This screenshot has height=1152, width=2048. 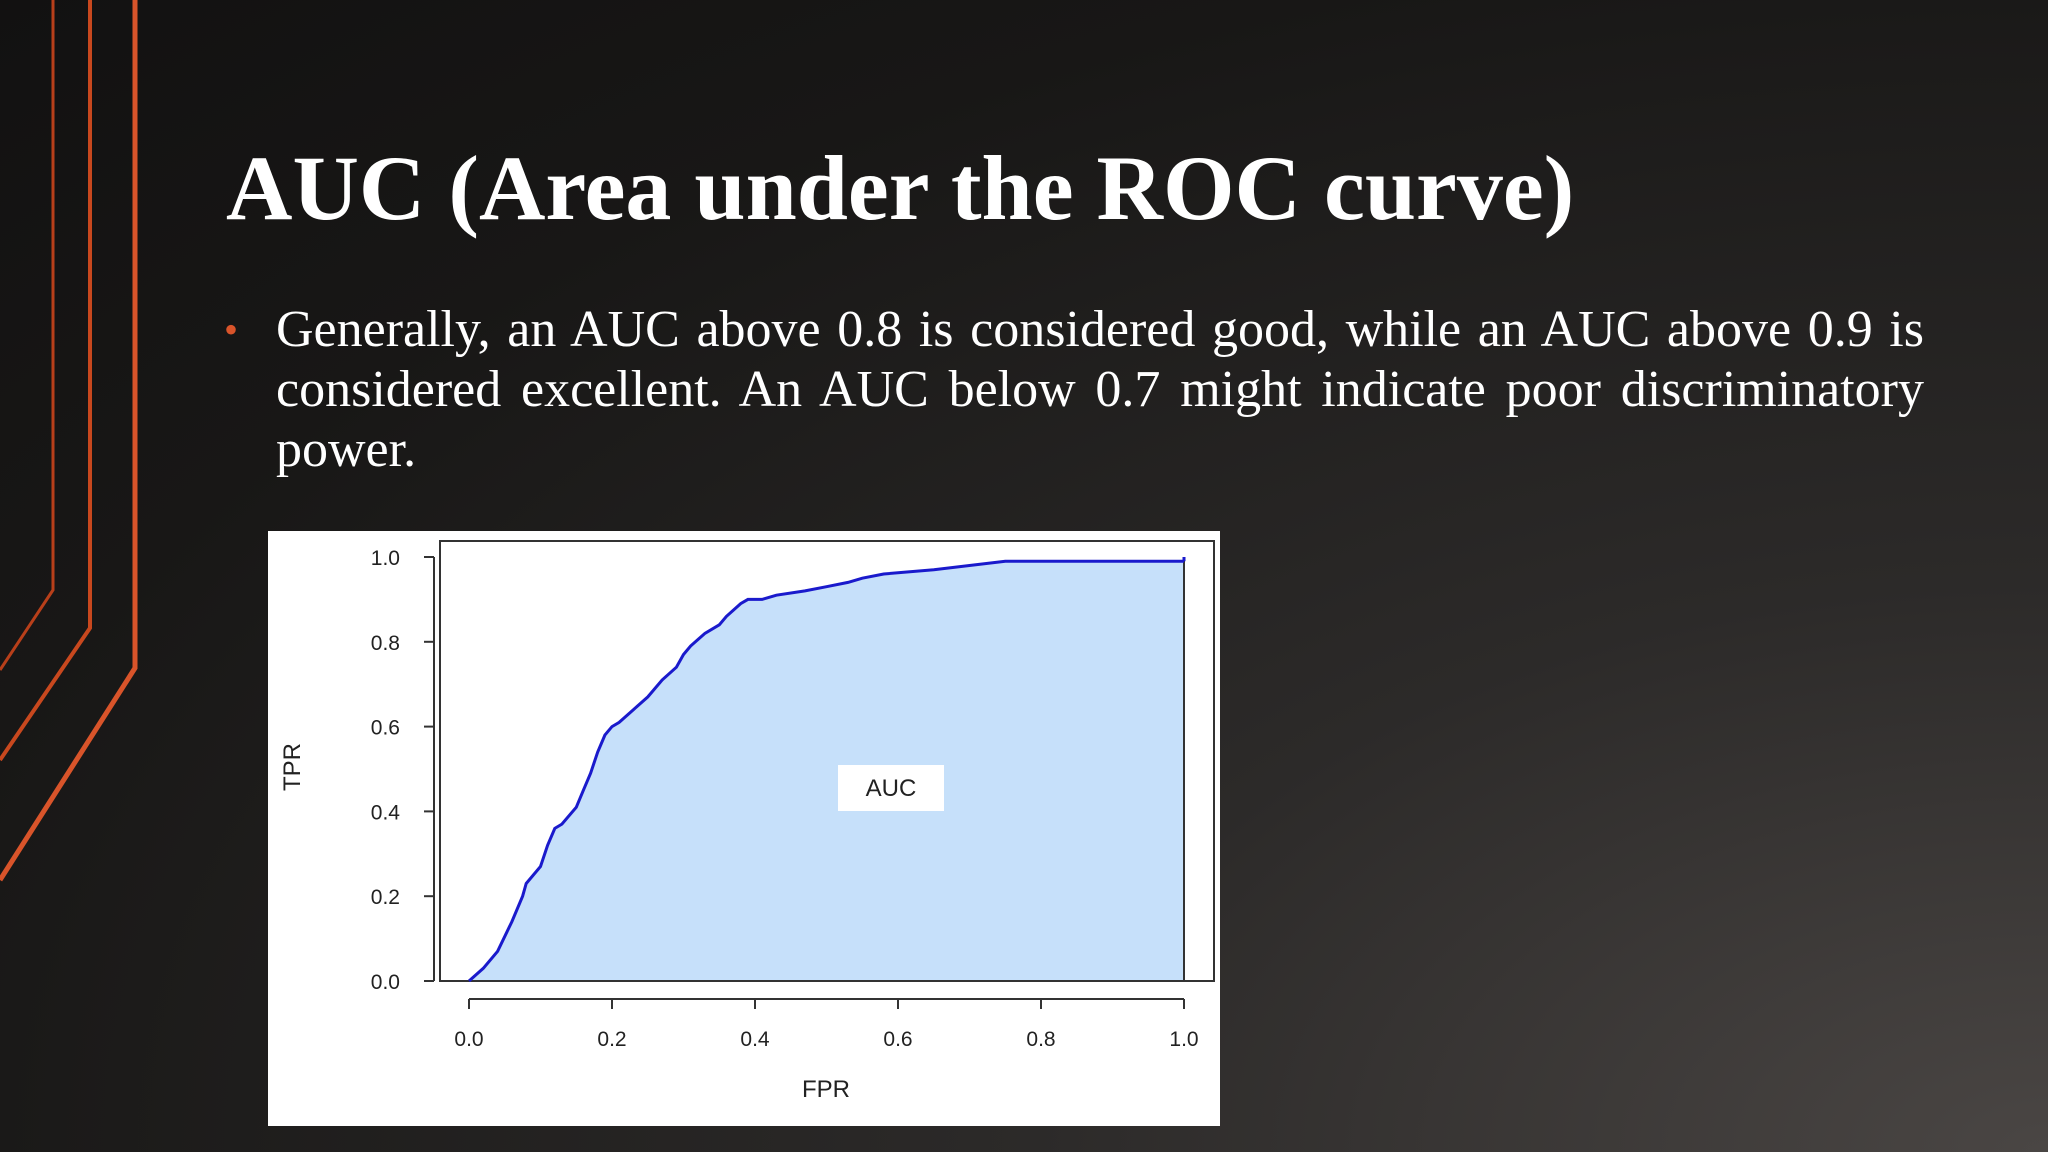 I want to click on y-axis-label: TPR, so click(x=292, y=767).